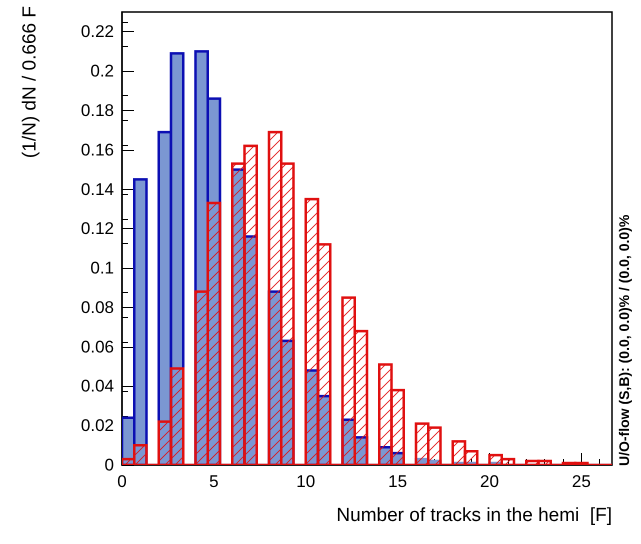  Describe the element at coordinates (122, 481) in the screenshot. I see `x-tick-label: 0` at that location.